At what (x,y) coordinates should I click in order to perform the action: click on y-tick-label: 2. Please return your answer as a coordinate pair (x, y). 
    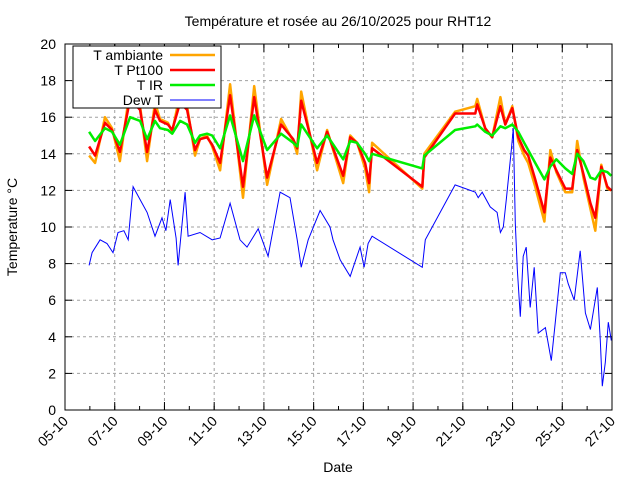
    Looking at the image, I should click on (52, 373).